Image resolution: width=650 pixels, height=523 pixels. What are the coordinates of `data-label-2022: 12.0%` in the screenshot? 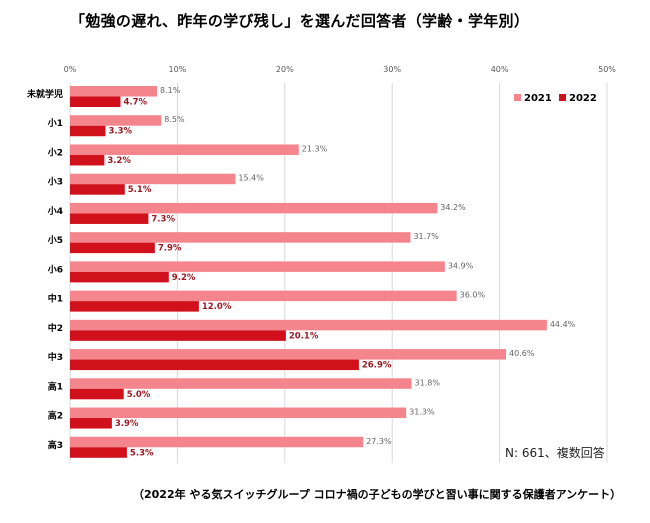 It's located at (217, 307).